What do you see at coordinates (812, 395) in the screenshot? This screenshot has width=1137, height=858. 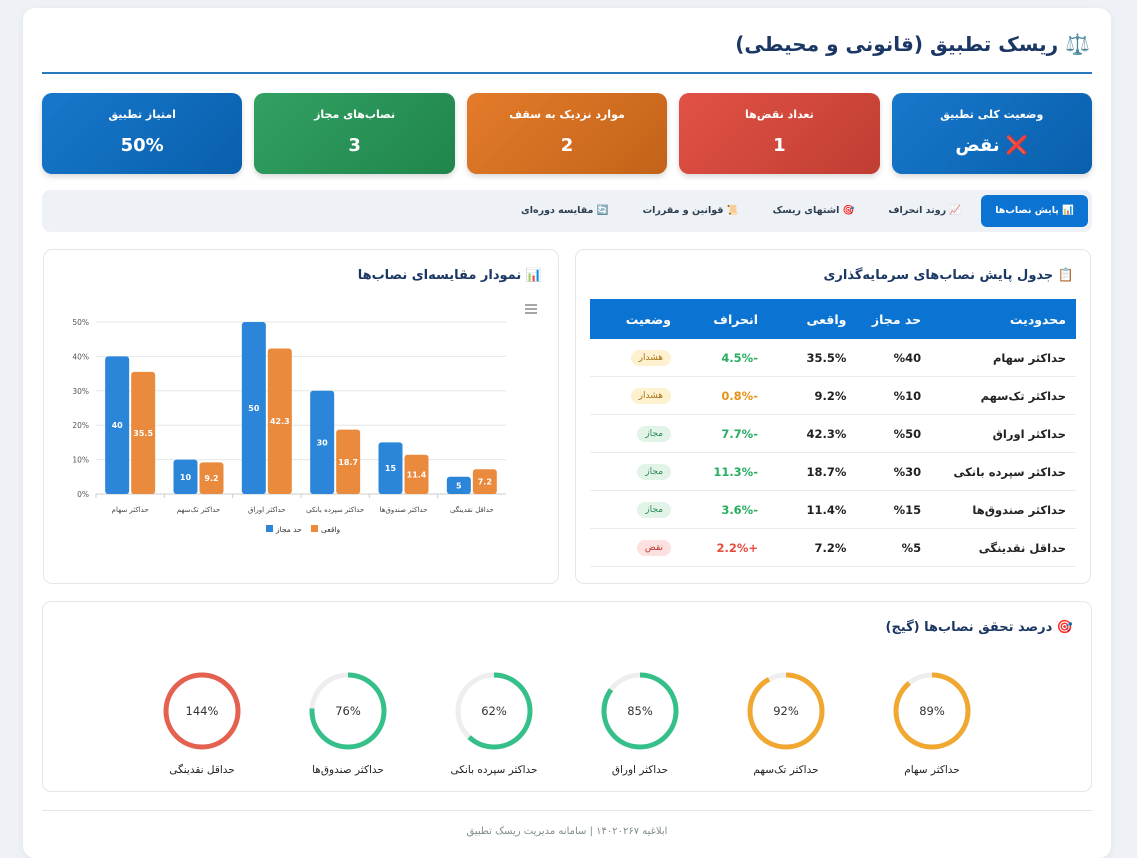 I see `table-cell: 9.2%` at bounding box center [812, 395].